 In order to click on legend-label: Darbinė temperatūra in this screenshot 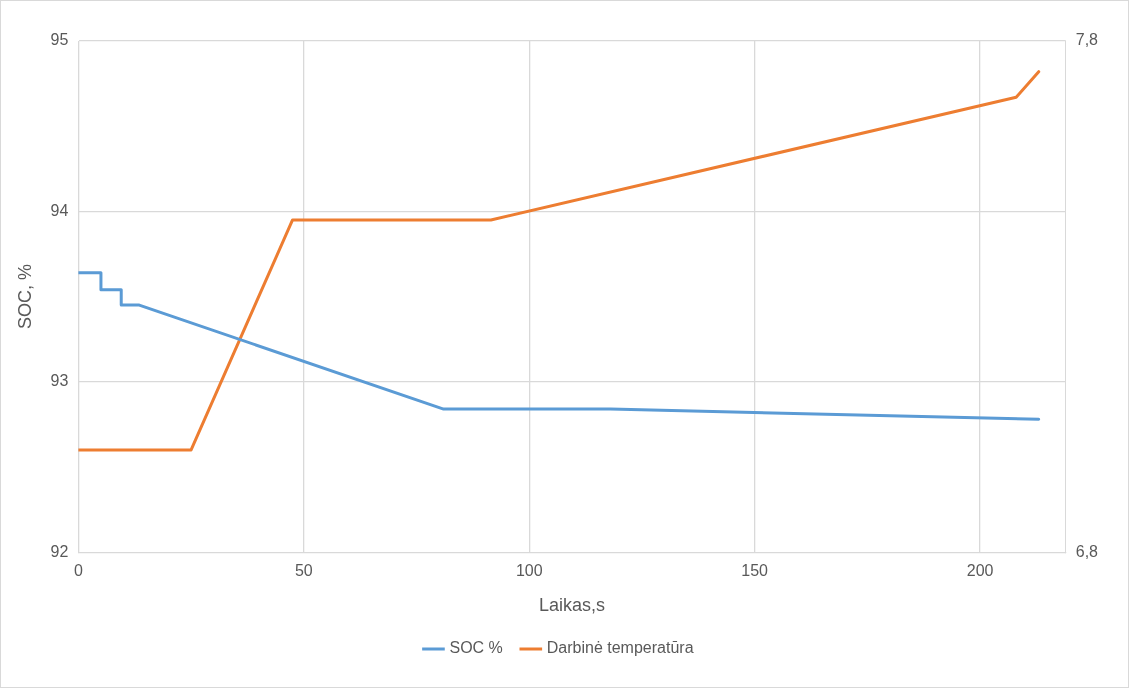, I will do `click(620, 648)`.